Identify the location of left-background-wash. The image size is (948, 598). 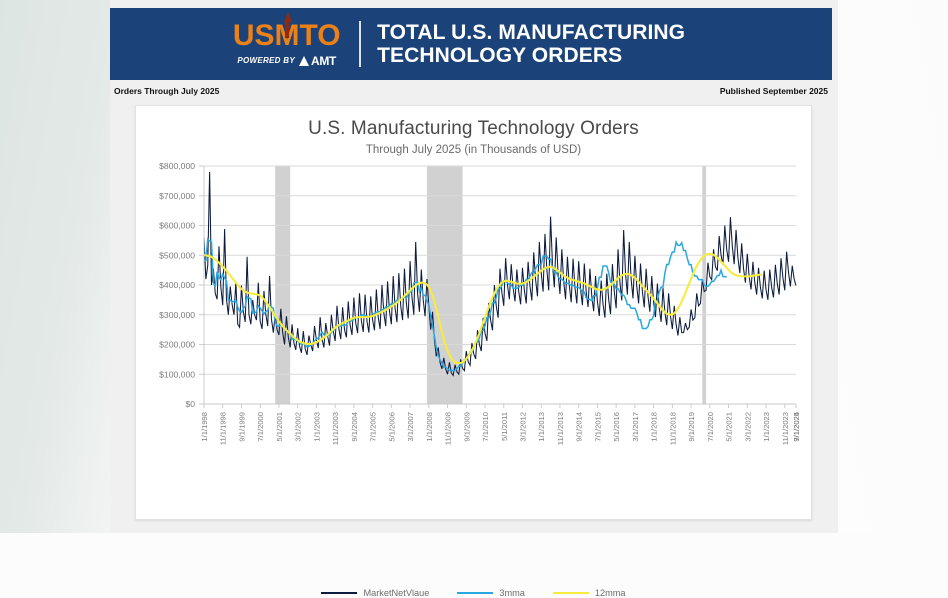
(55, 266).